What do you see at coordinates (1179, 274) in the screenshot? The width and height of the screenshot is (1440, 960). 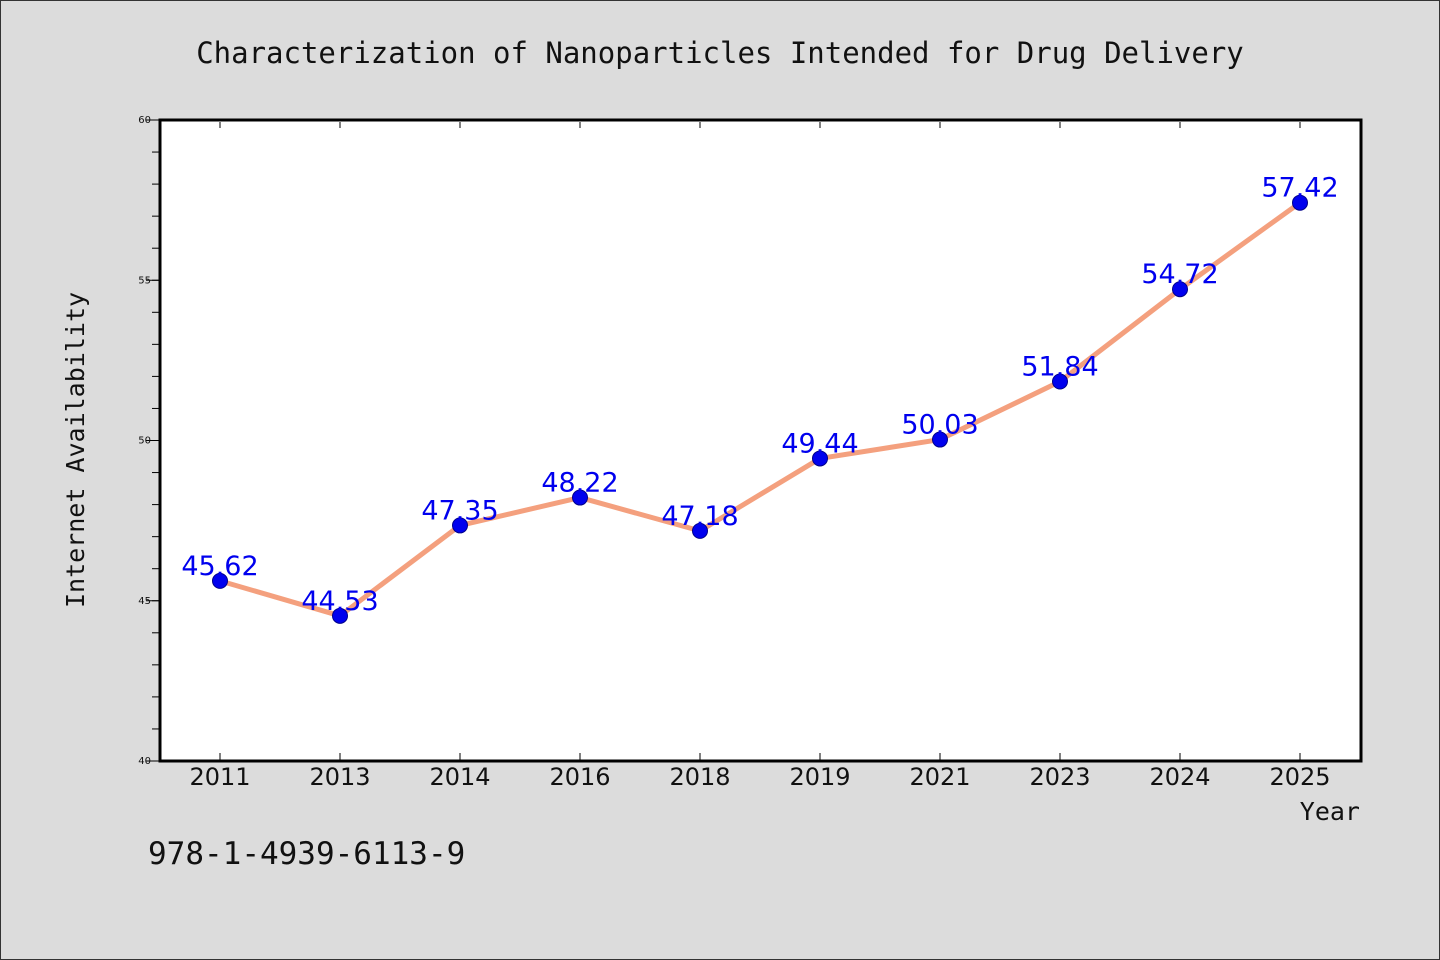 I see `data-label: 54.72` at bounding box center [1179, 274].